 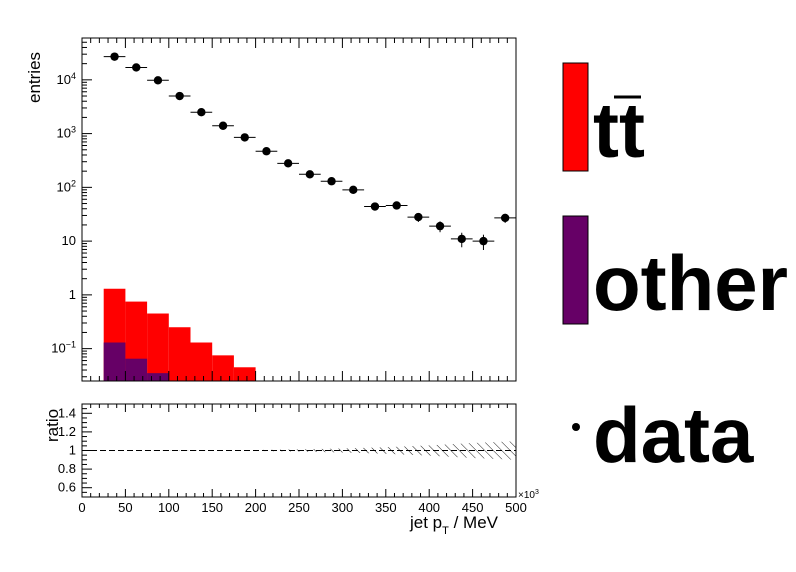 I want to click on main-y-axis-title: entries, so click(x=34, y=77).